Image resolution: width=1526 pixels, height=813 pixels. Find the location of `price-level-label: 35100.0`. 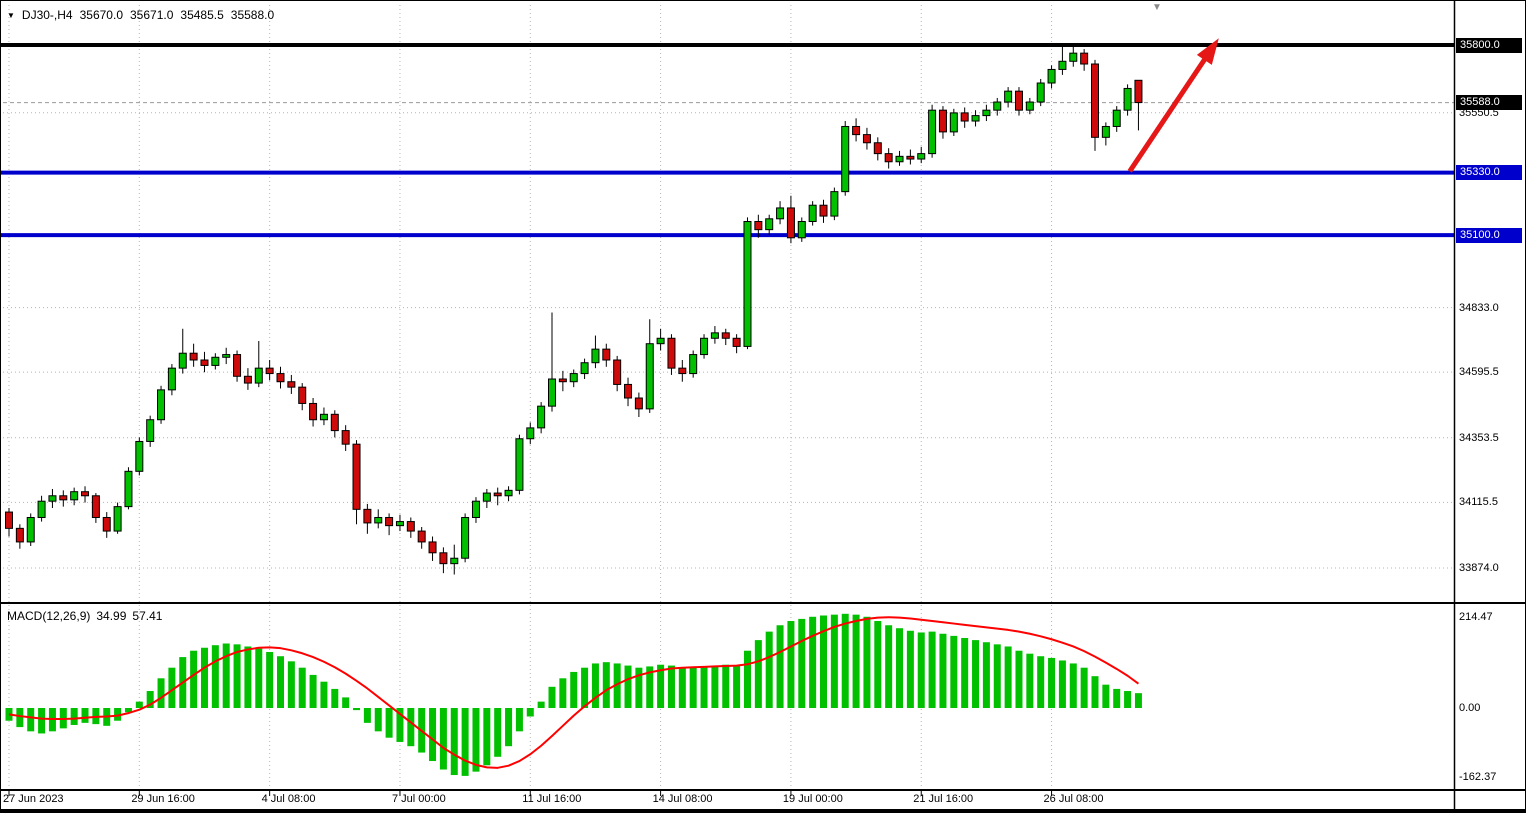

price-level-label: 35100.0 is located at coordinates (1489, 235).